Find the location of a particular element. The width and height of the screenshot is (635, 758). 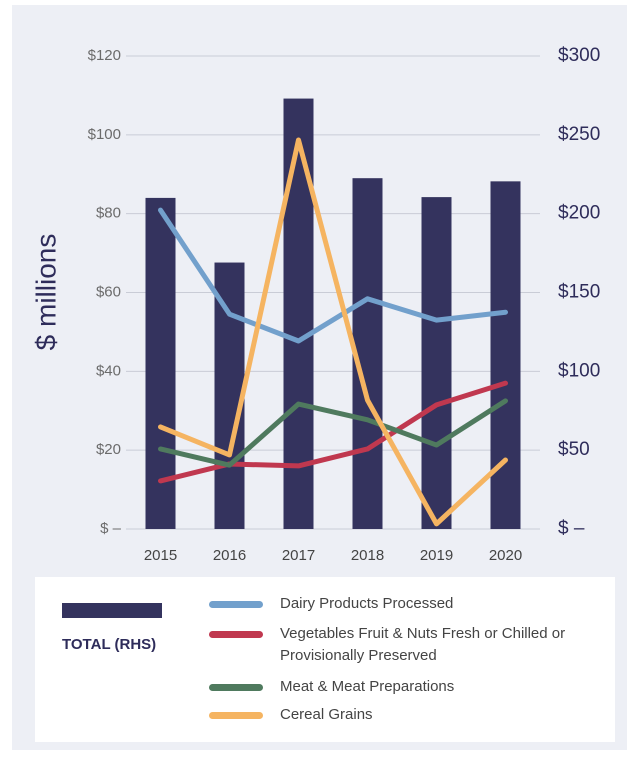

x-tick-label: 2019 is located at coordinates (436, 555).